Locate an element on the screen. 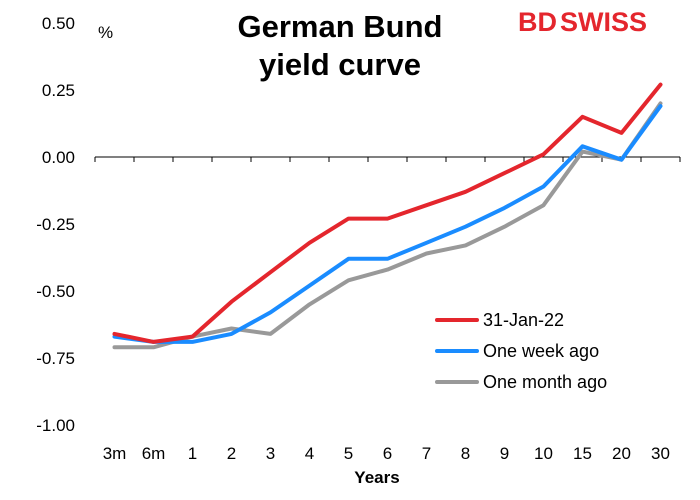 This screenshot has width=700, height=500. chart-title-line-2: yield curve is located at coordinates (340, 64).